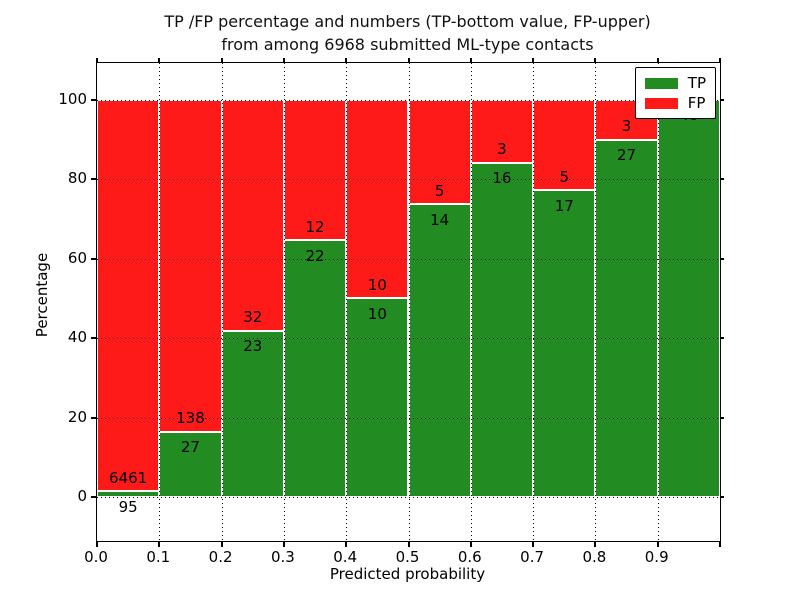 Image resolution: width=800 pixels, height=600 pixels. Describe the element at coordinates (158, 557) in the screenshot. I see `x-tick-label: 0.1` at that location.